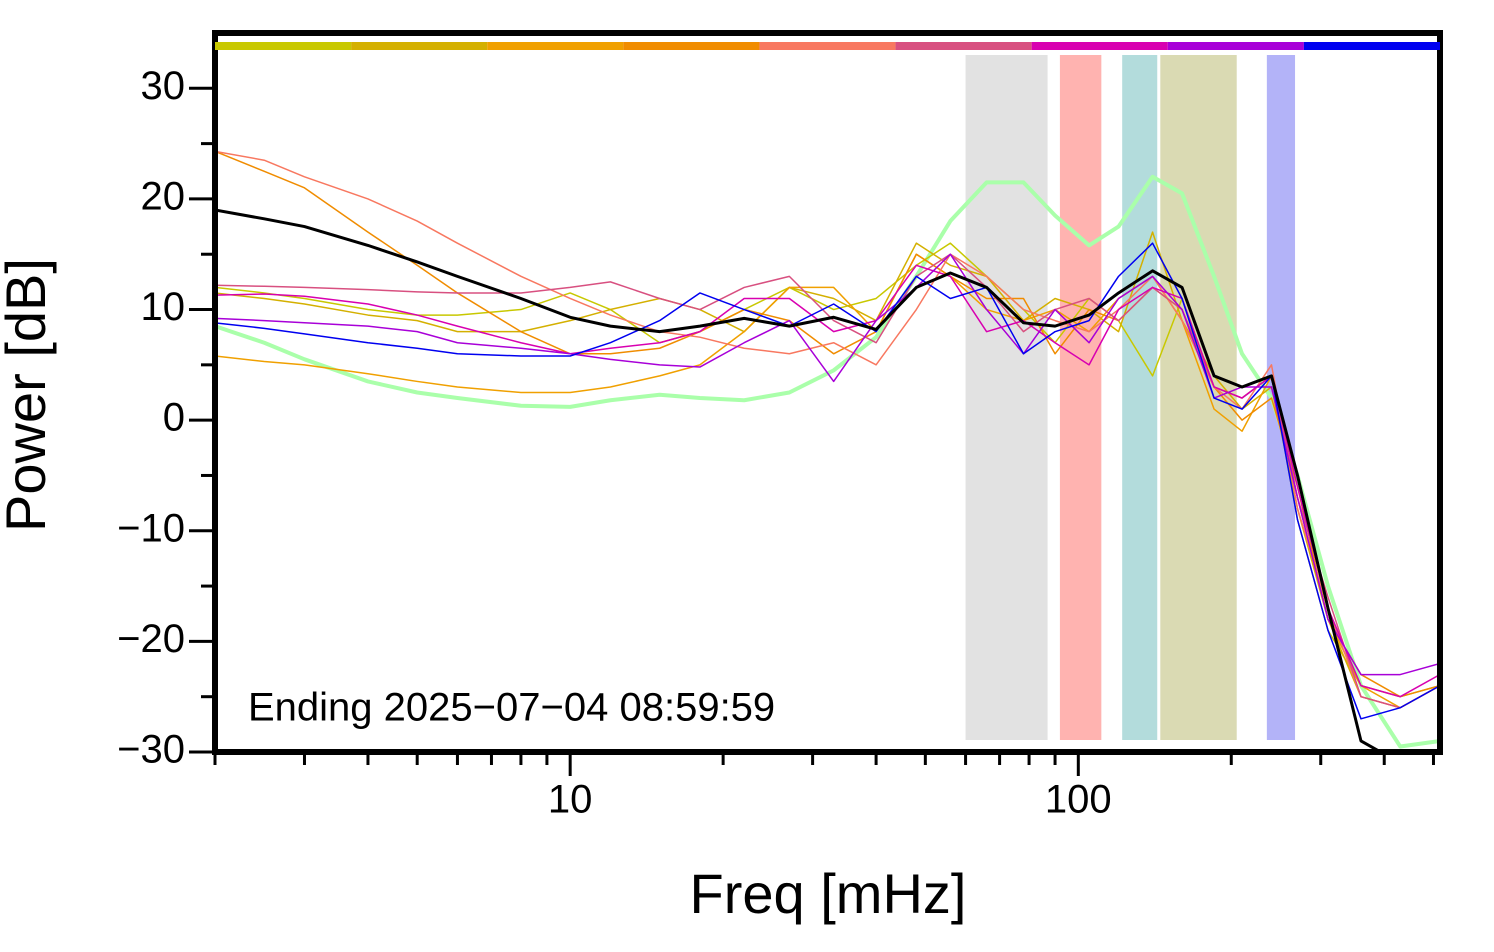 This screenshot has width=1494, height=952. Describe the element at coordinates (163, 307) in the screenshot. I see `y-tick-label: 10` at that location.